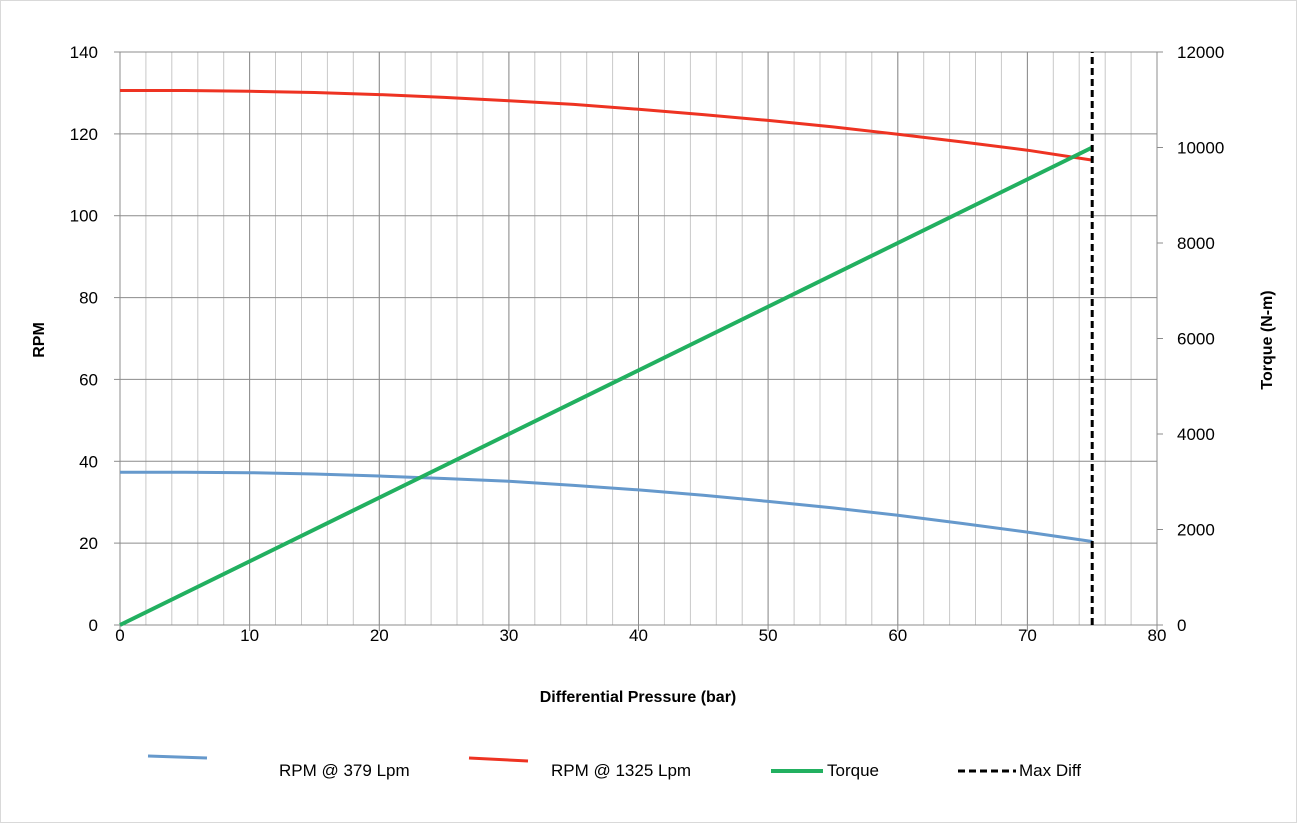 The height and width of the screenshot is (825, 1299). I want to click on x-tick-label: 0, so click(119, 635).